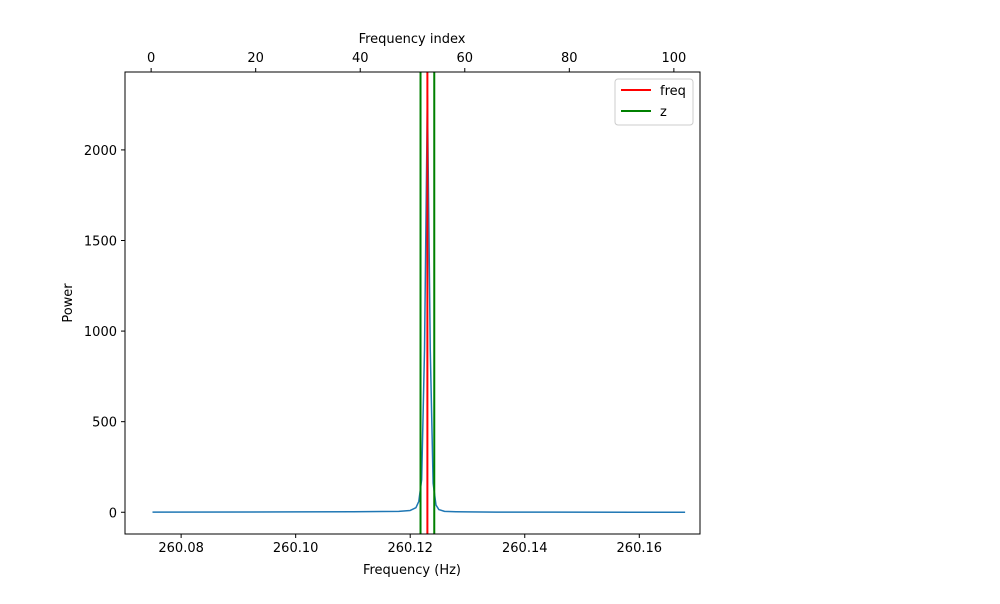 Image resolution: width=1000 pixels, height=604 pixels. What do you see at coordinates (673, 91) in the screenshot?
I see `legend-label-freq: freq` at bounding box center [673, 91].